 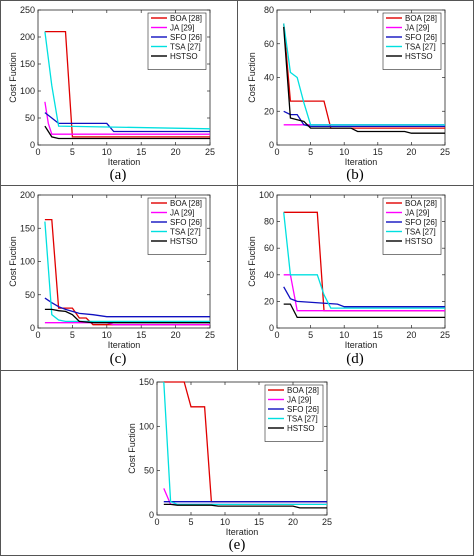 What do you see at coordinates (269, 301) in the screenshot?
I see `y-tick-label: 20` at bounding box center [269, 301].